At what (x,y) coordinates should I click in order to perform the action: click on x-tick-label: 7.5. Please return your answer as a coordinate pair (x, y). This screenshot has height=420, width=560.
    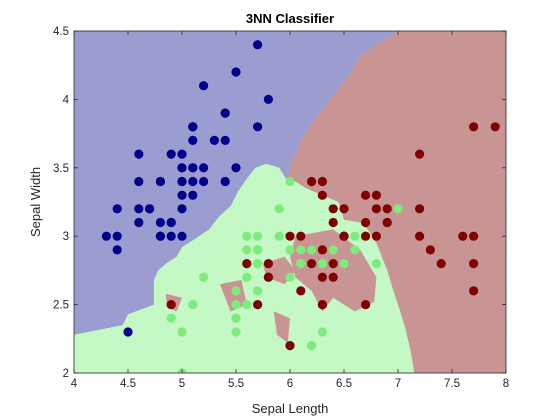
    Looking at the image, I should click on (452, 384).